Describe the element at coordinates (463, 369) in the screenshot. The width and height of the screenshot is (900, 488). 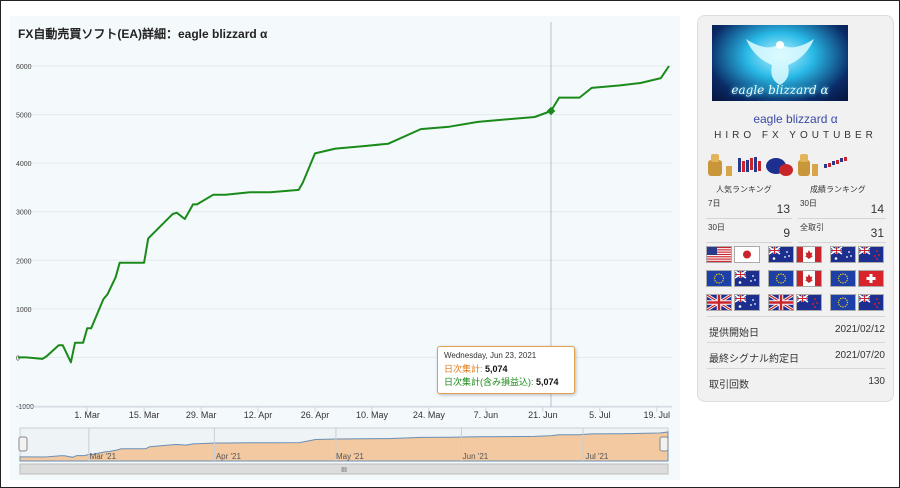
I see `tooltip-daily-label: 日次集計:` at that location.